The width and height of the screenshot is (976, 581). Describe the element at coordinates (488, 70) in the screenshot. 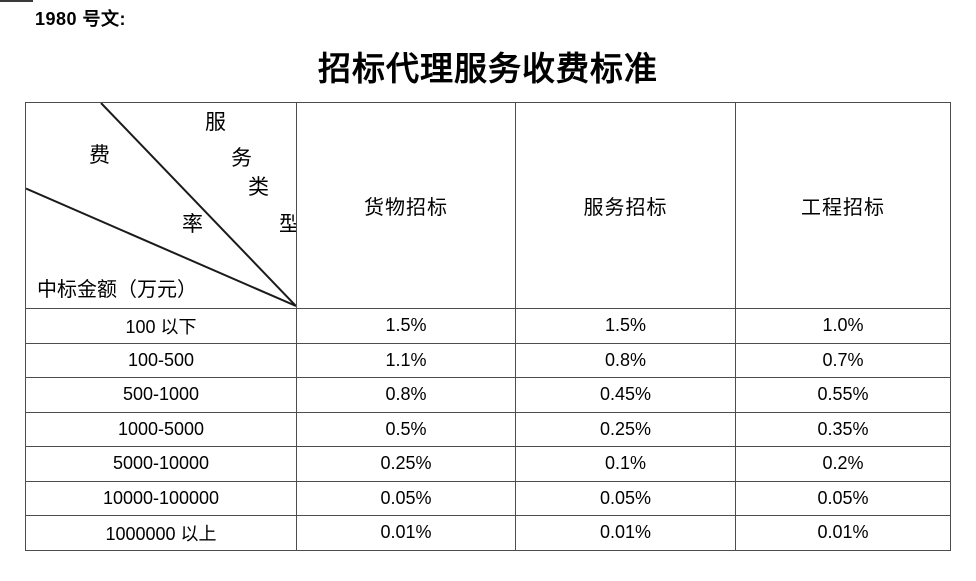

I see `page-title: 招标代理服务收费标准` at that location.